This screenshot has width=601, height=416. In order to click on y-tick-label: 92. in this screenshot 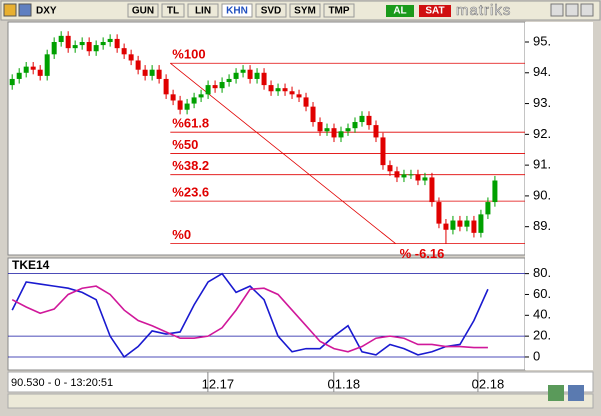, I will do `click(542, 133)`.